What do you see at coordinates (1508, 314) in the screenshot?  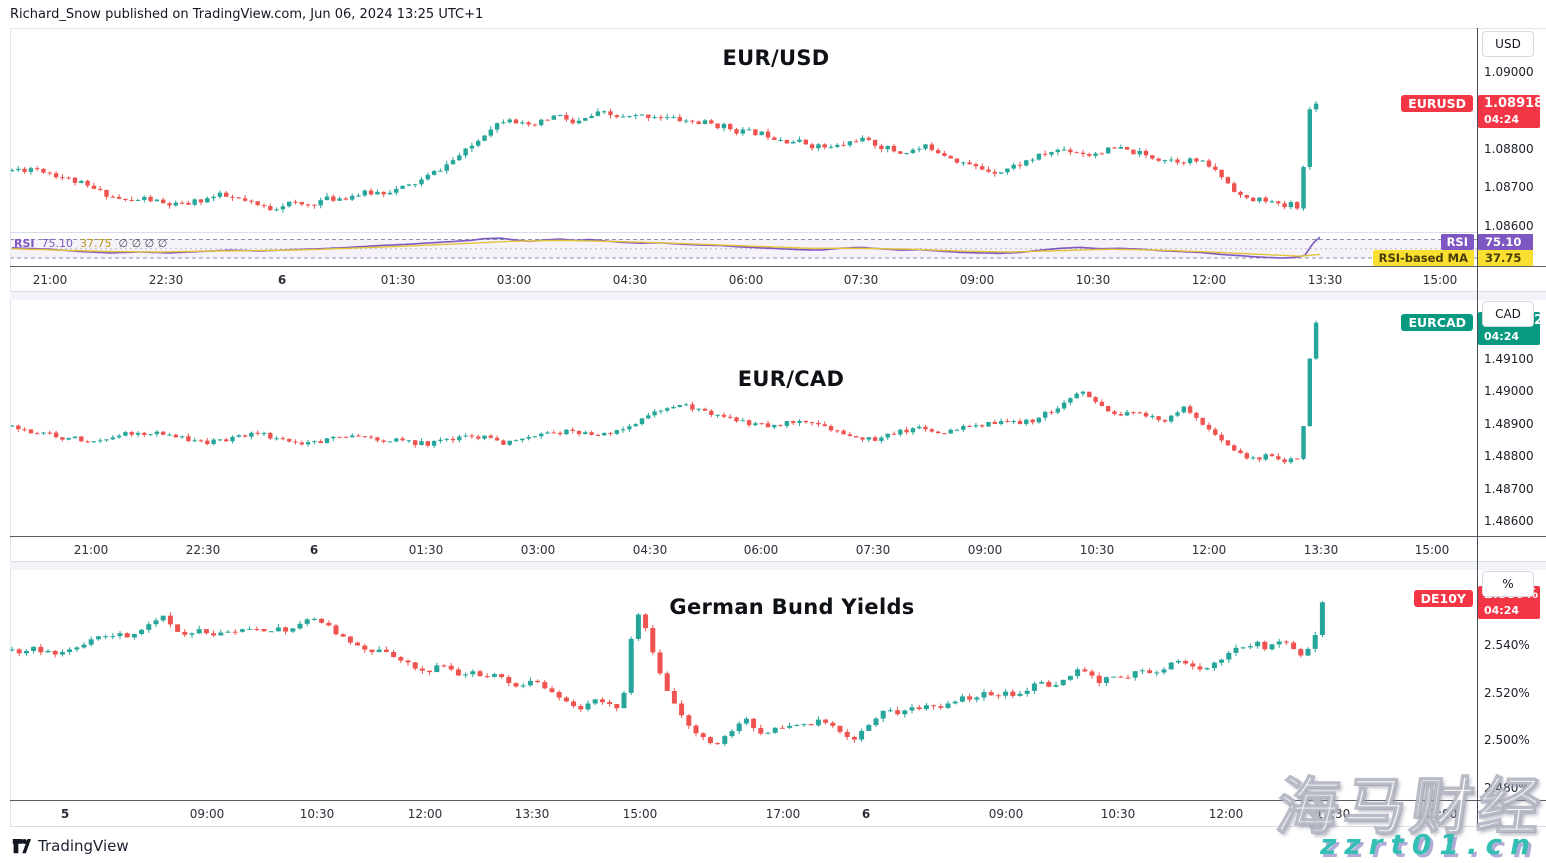 I see `unit-box-cad: CAD` at bounding box center [1508, 314].